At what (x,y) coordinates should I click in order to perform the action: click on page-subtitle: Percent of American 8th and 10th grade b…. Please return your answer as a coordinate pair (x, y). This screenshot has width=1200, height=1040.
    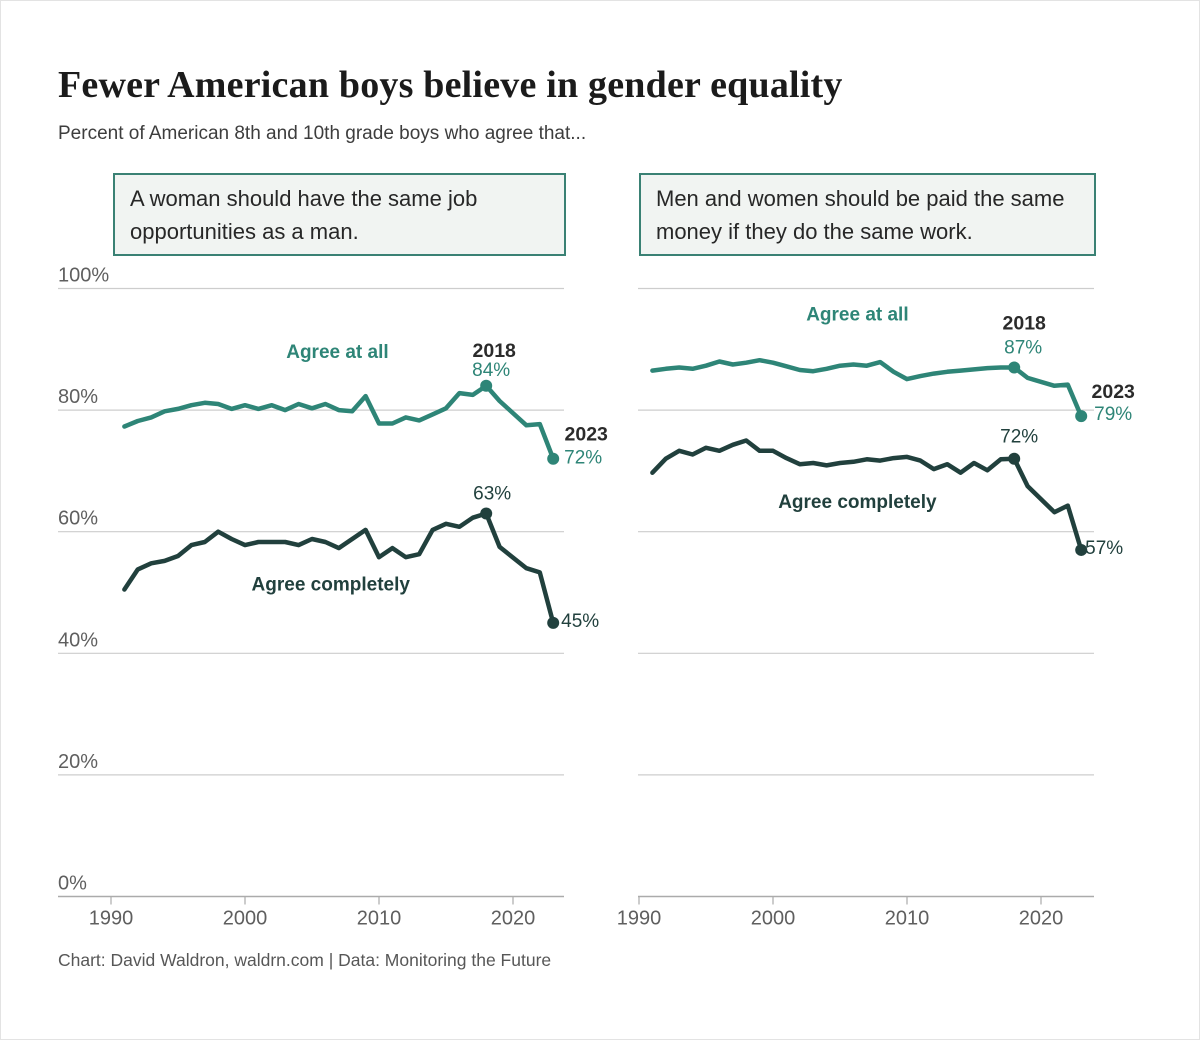
    Looking at the image, I should click on (322, 133).